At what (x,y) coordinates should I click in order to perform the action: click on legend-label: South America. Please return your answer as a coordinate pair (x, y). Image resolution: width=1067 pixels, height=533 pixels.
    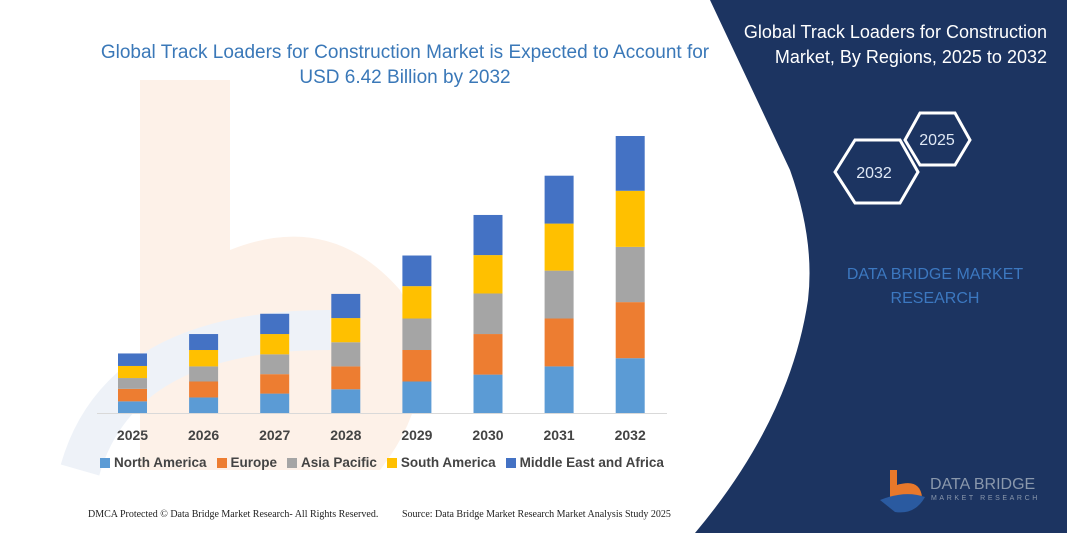
    Looking at the image, I should click on (448, 462).